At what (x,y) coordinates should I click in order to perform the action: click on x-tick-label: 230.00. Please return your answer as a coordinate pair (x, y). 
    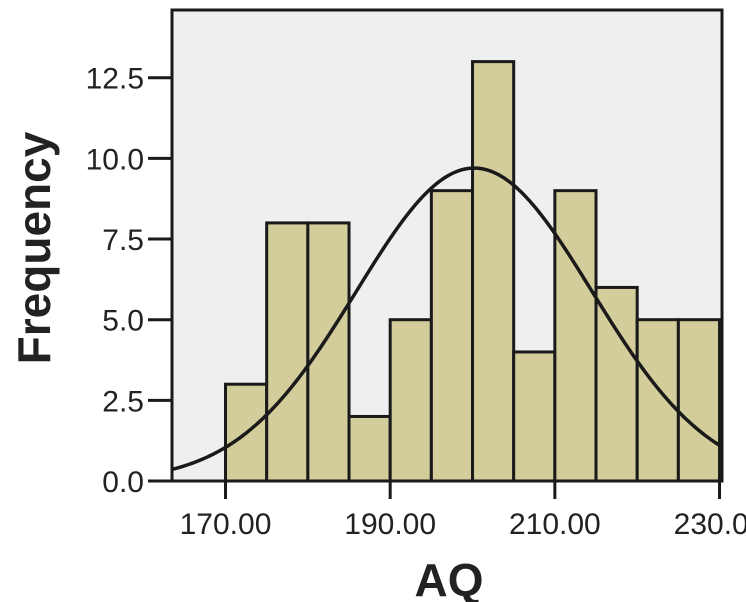
    Looking at the image, I should click on (710, 524).